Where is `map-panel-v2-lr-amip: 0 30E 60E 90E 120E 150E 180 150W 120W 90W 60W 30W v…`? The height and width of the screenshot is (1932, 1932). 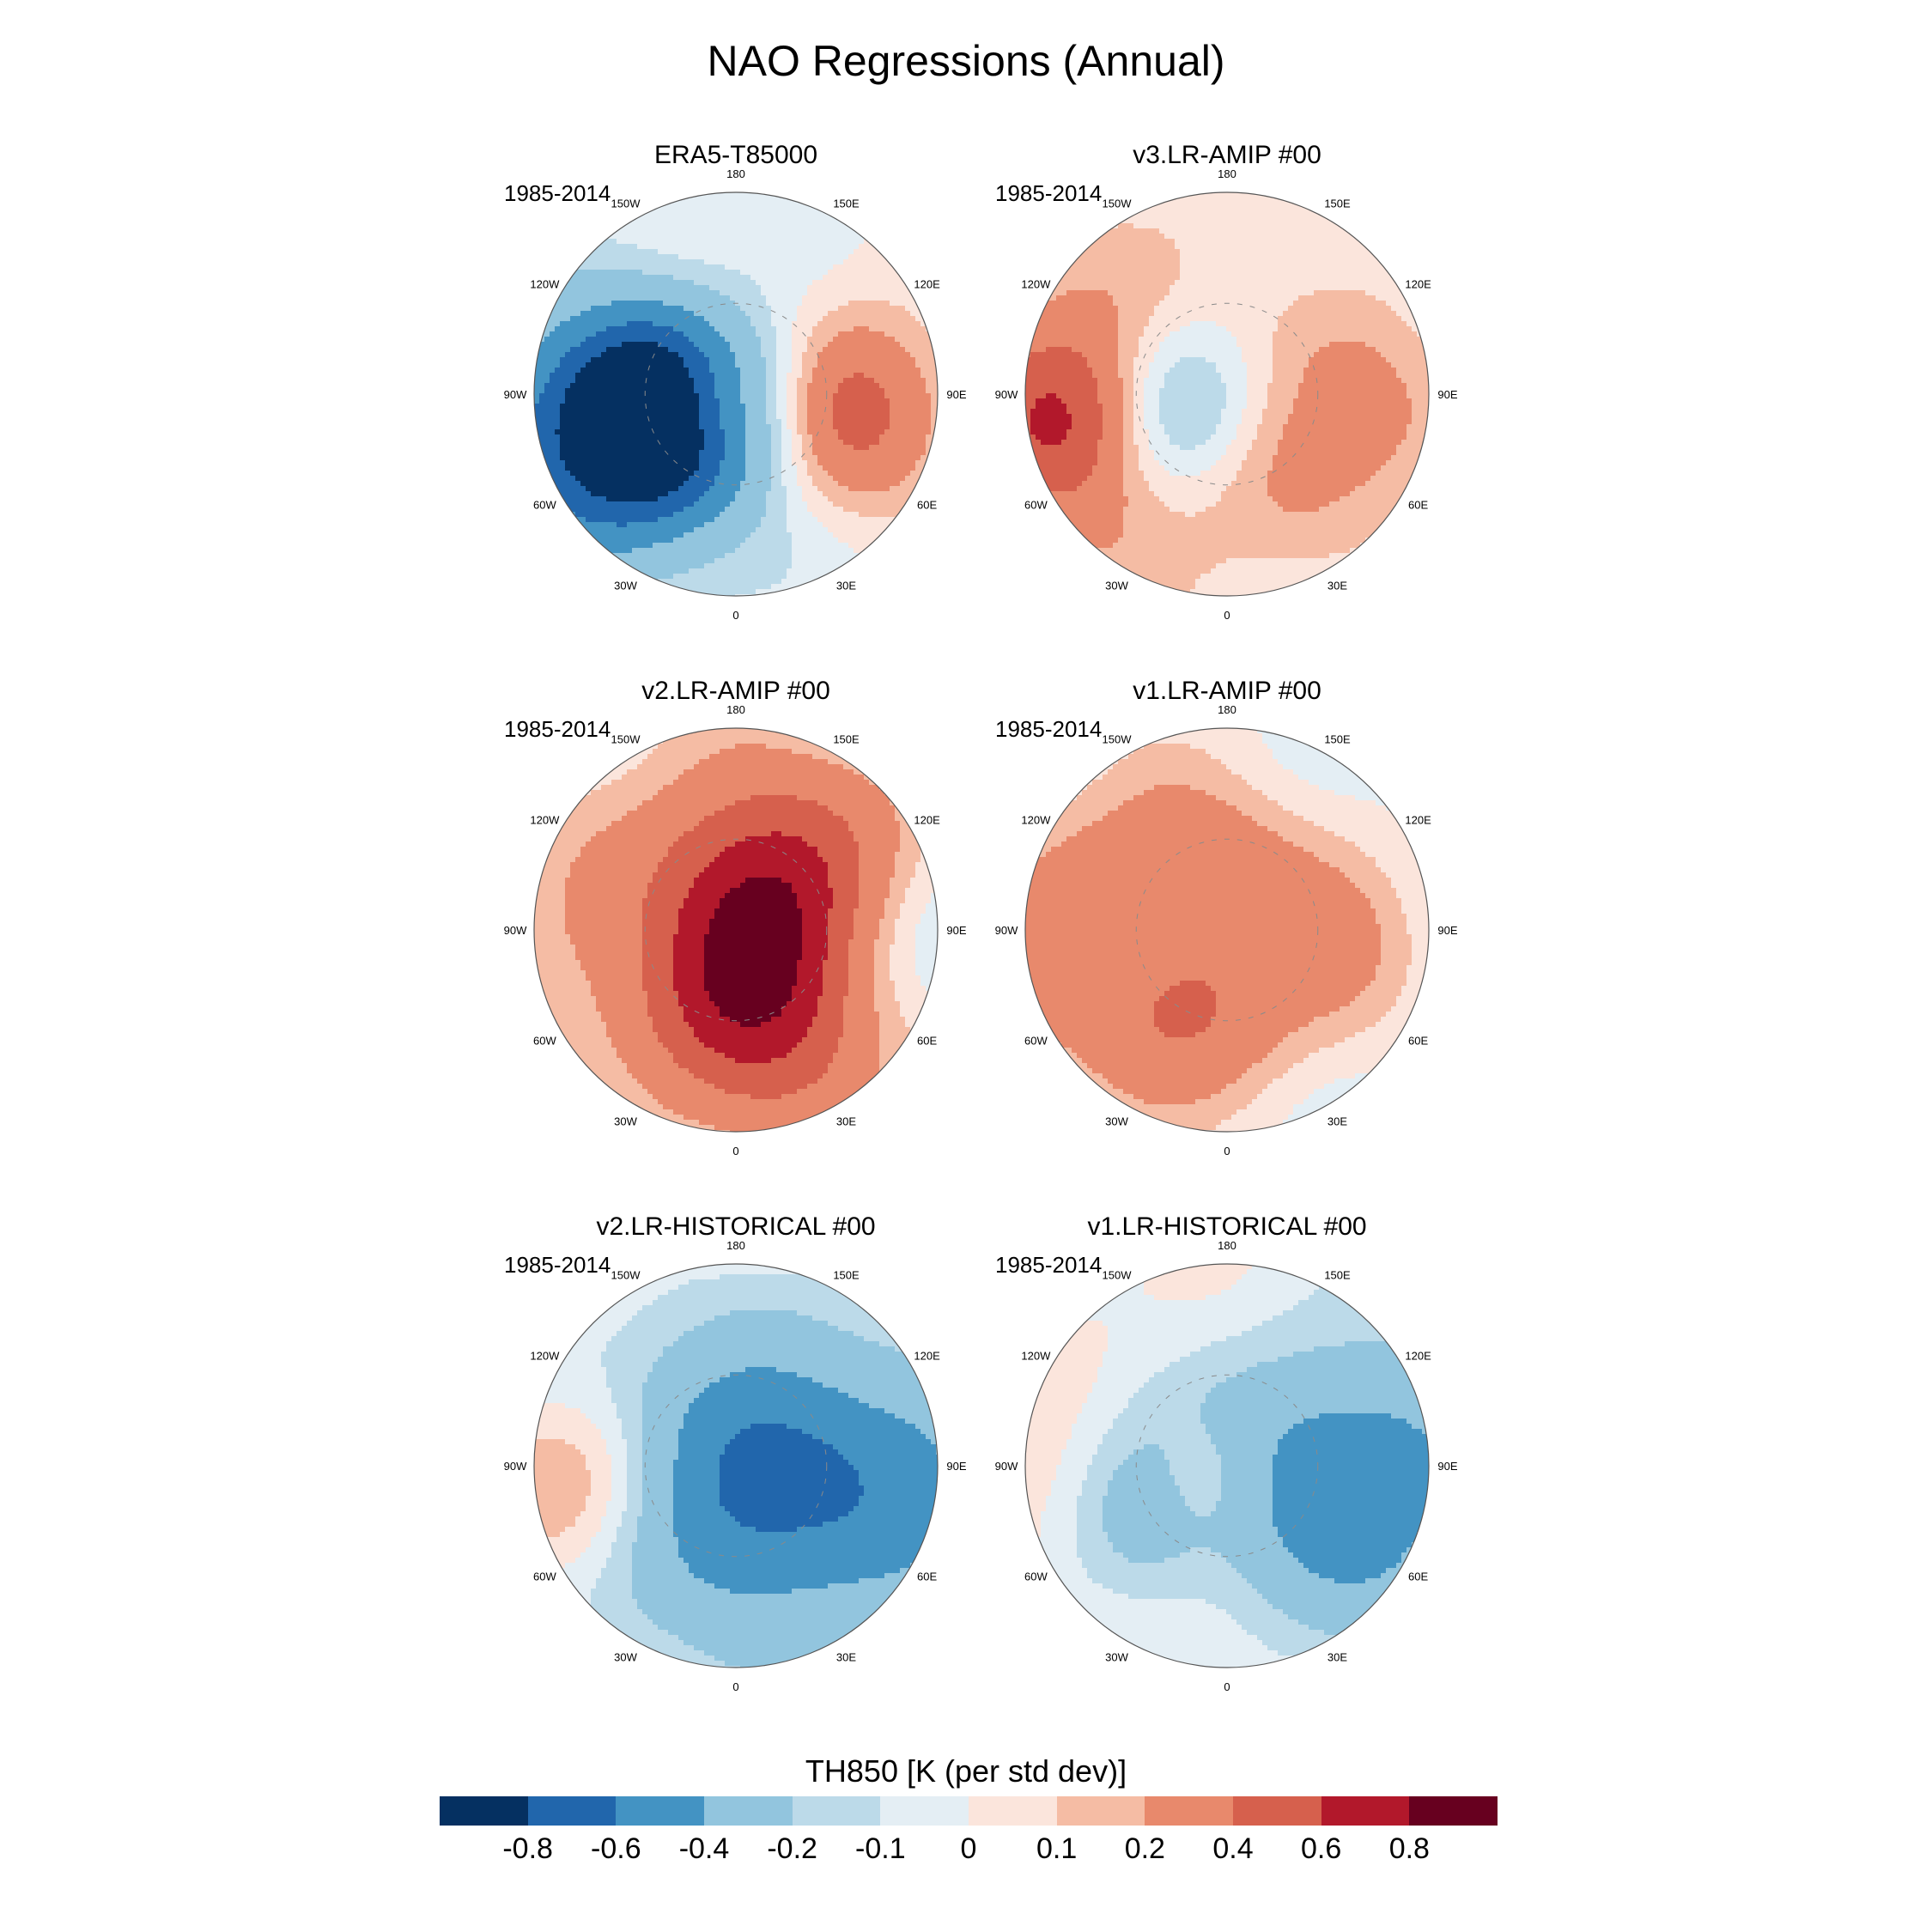 map-panel-v2-lr-amip: 0 30E 60E 90E 120E 150E 180 150W 120W 90W 60W 30W v… is located at coordinates (736, 917).